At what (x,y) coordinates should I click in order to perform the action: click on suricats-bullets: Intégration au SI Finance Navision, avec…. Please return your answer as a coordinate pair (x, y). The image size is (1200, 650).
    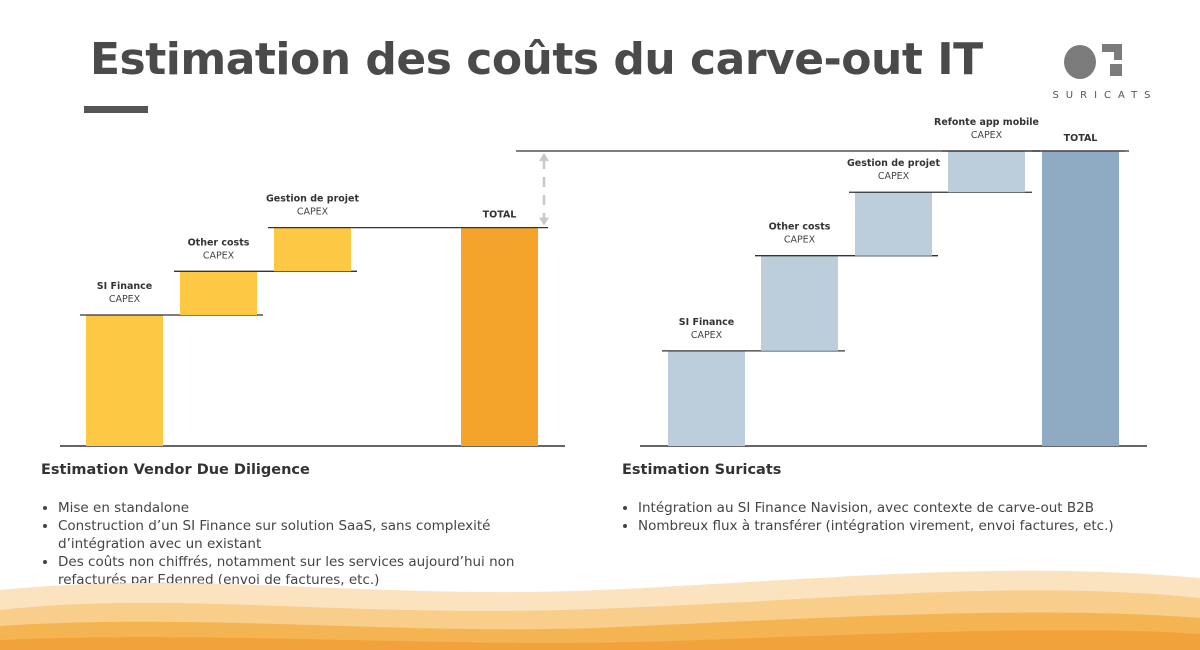
    Looking at the image, I should click on (909, 517).